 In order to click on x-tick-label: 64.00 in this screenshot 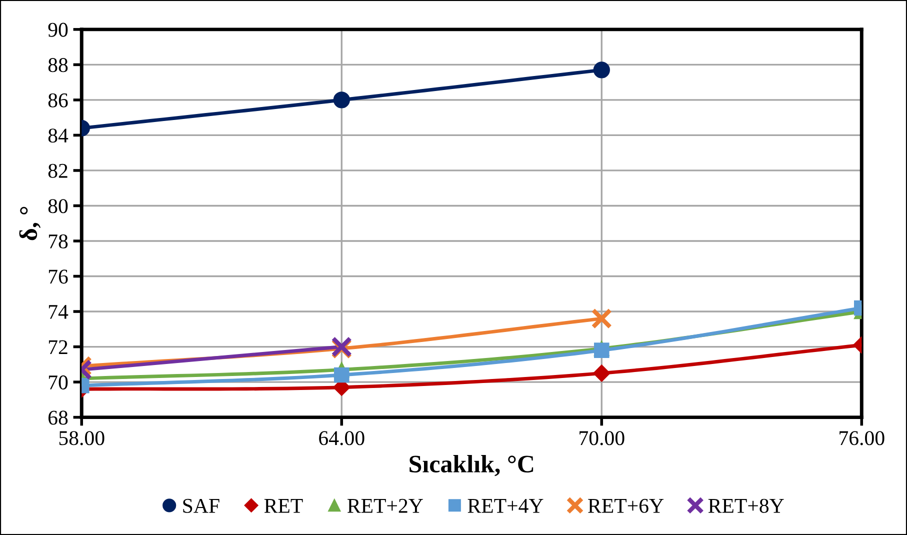, I will do `click(341, 438)`.